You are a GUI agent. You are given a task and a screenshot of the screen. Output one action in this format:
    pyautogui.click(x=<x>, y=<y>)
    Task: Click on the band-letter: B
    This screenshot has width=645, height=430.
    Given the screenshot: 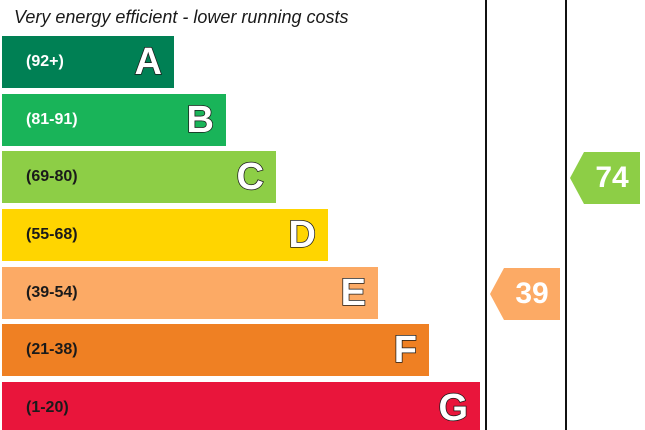 What is the action you would take?
    pyautogui.click(x=200, y=120)
    